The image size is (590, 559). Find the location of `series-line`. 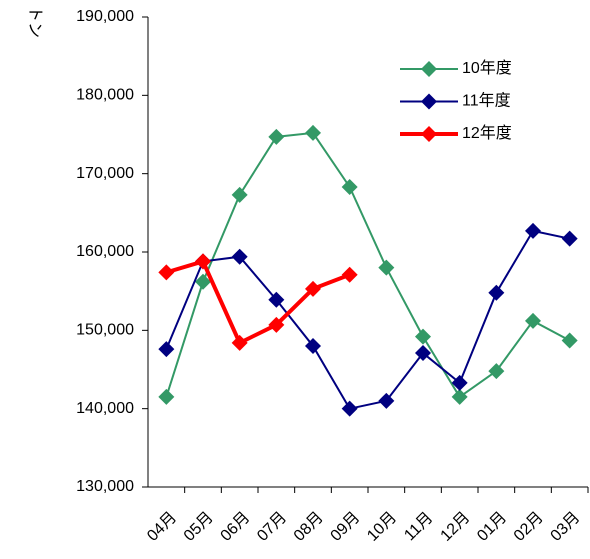

series-line is located at coordinates (258, 302).